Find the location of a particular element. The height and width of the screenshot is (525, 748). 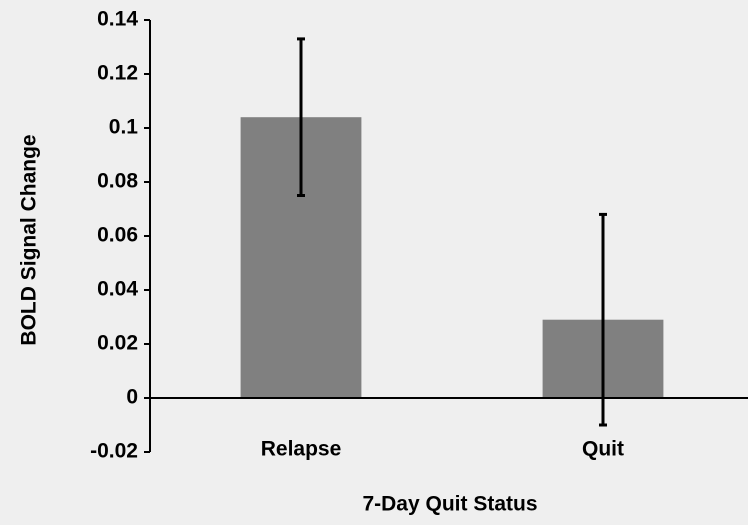

x-tick-label: Relapse is located at coordinates (301, 449).